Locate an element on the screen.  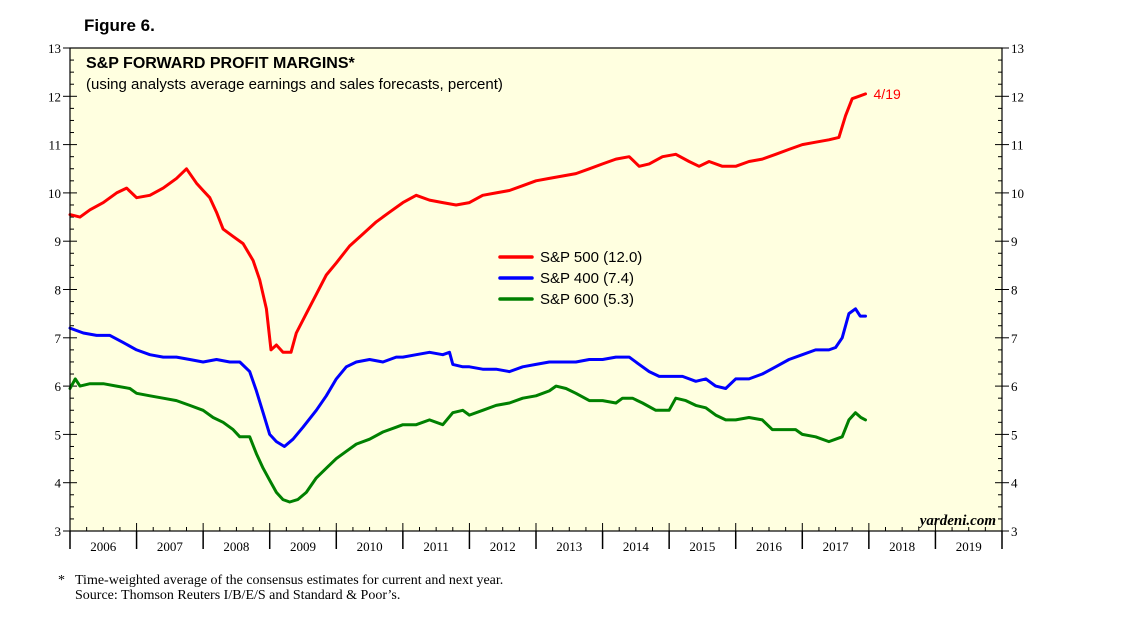
y-tick-label-left: 12 is located at coordinates (54, 96).